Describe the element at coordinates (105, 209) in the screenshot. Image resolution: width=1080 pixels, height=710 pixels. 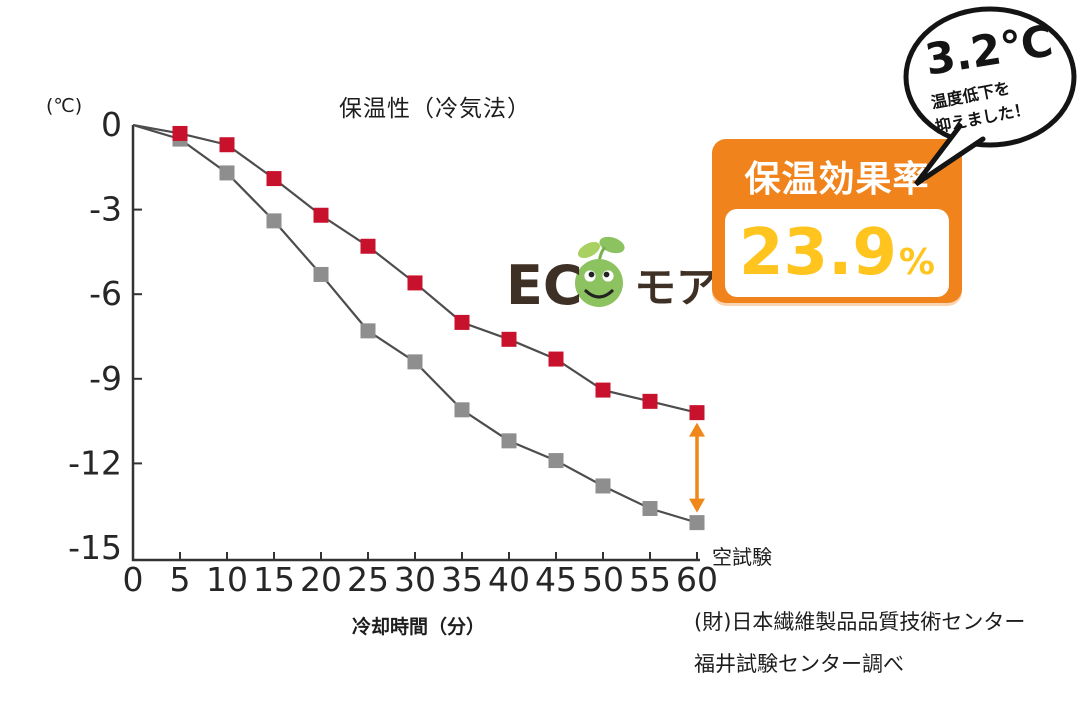
I see `y-axis-tick-label: -3` at that location.